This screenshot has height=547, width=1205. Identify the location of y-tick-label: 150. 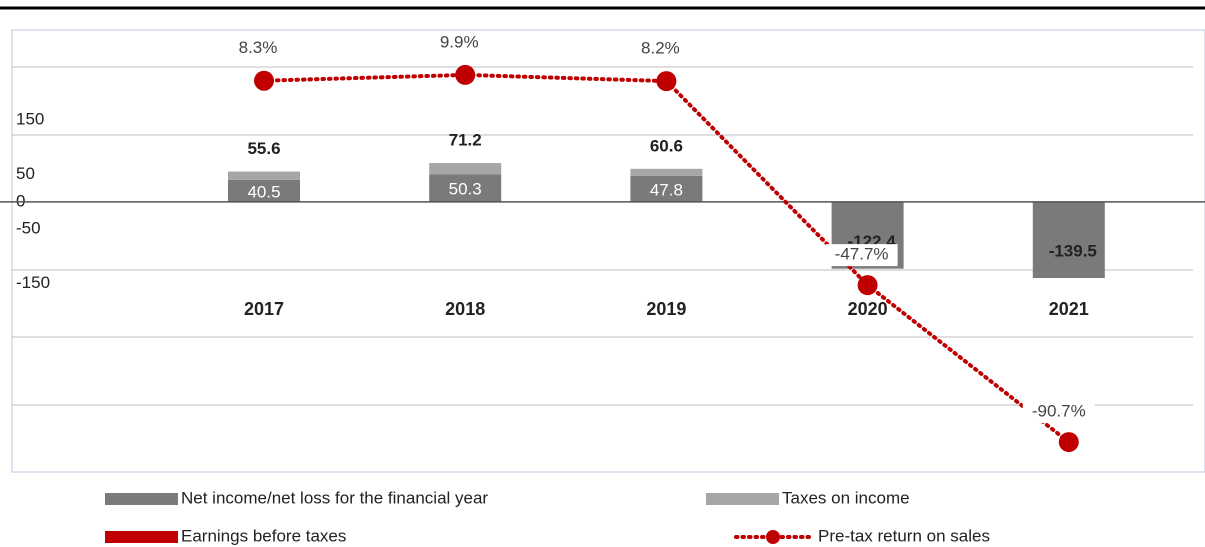
(30, 119).